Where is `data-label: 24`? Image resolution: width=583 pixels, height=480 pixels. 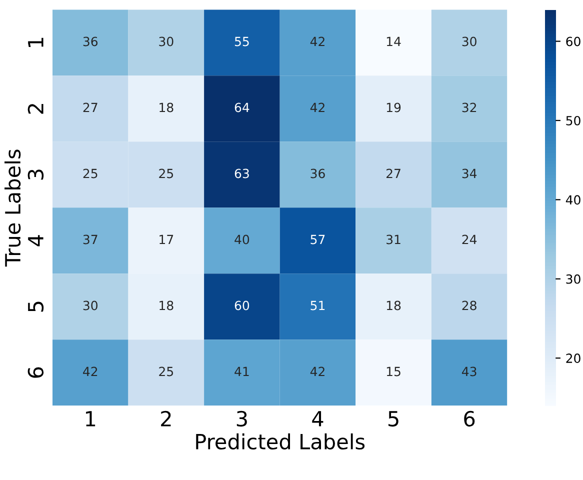
data-label: 24 is located at coordinates (469, 239).